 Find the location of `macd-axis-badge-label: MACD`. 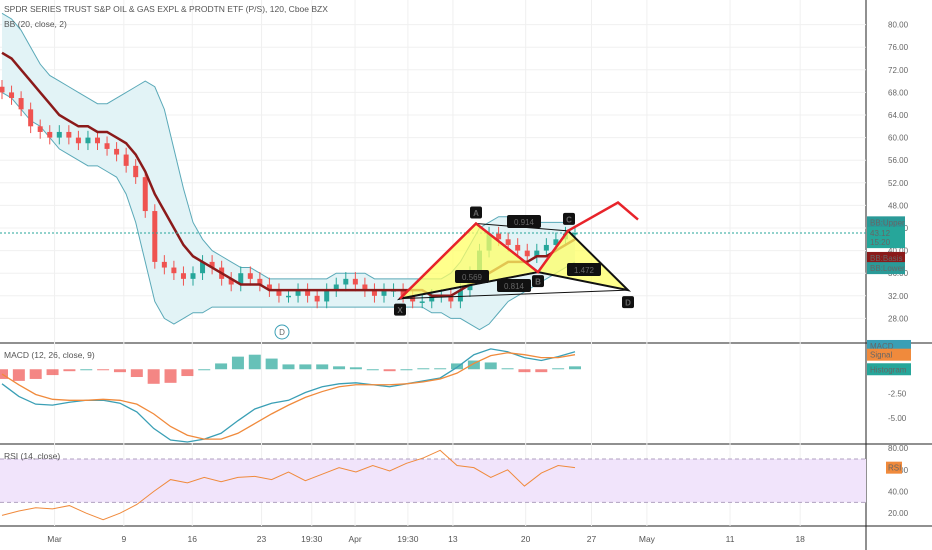

macd-axis-badge-label: MACD is located at coordinates (882, 346).